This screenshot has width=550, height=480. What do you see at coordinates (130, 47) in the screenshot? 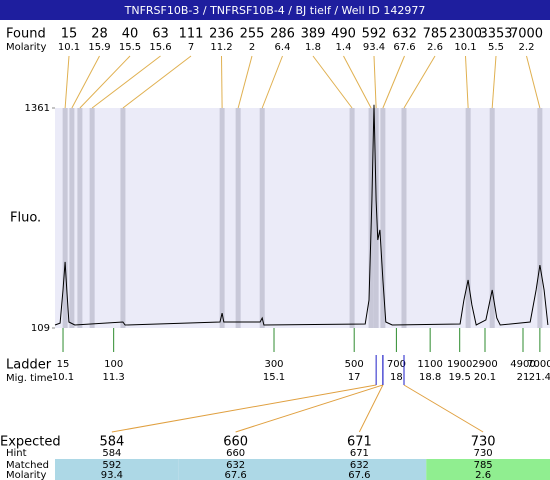
I see `found-molarity: 15.5` at bounding box center [130, 47].